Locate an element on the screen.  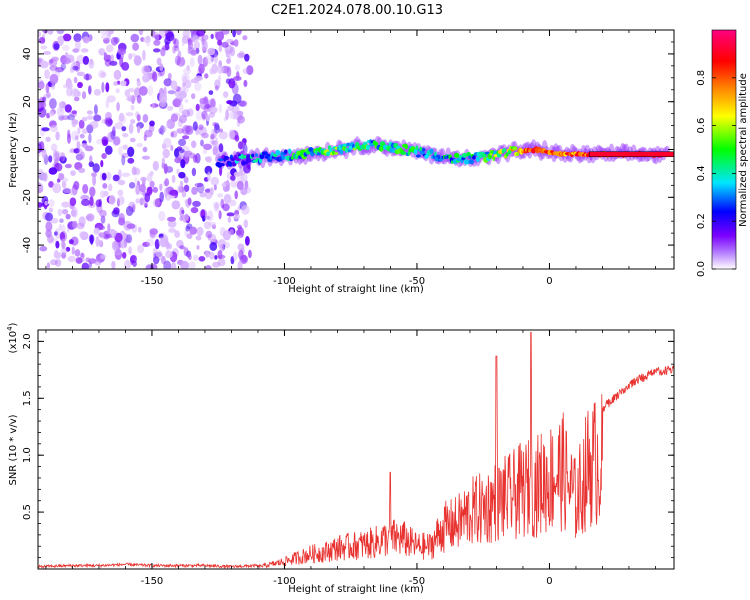
noise-blobs is located at coordinates (146, 149).